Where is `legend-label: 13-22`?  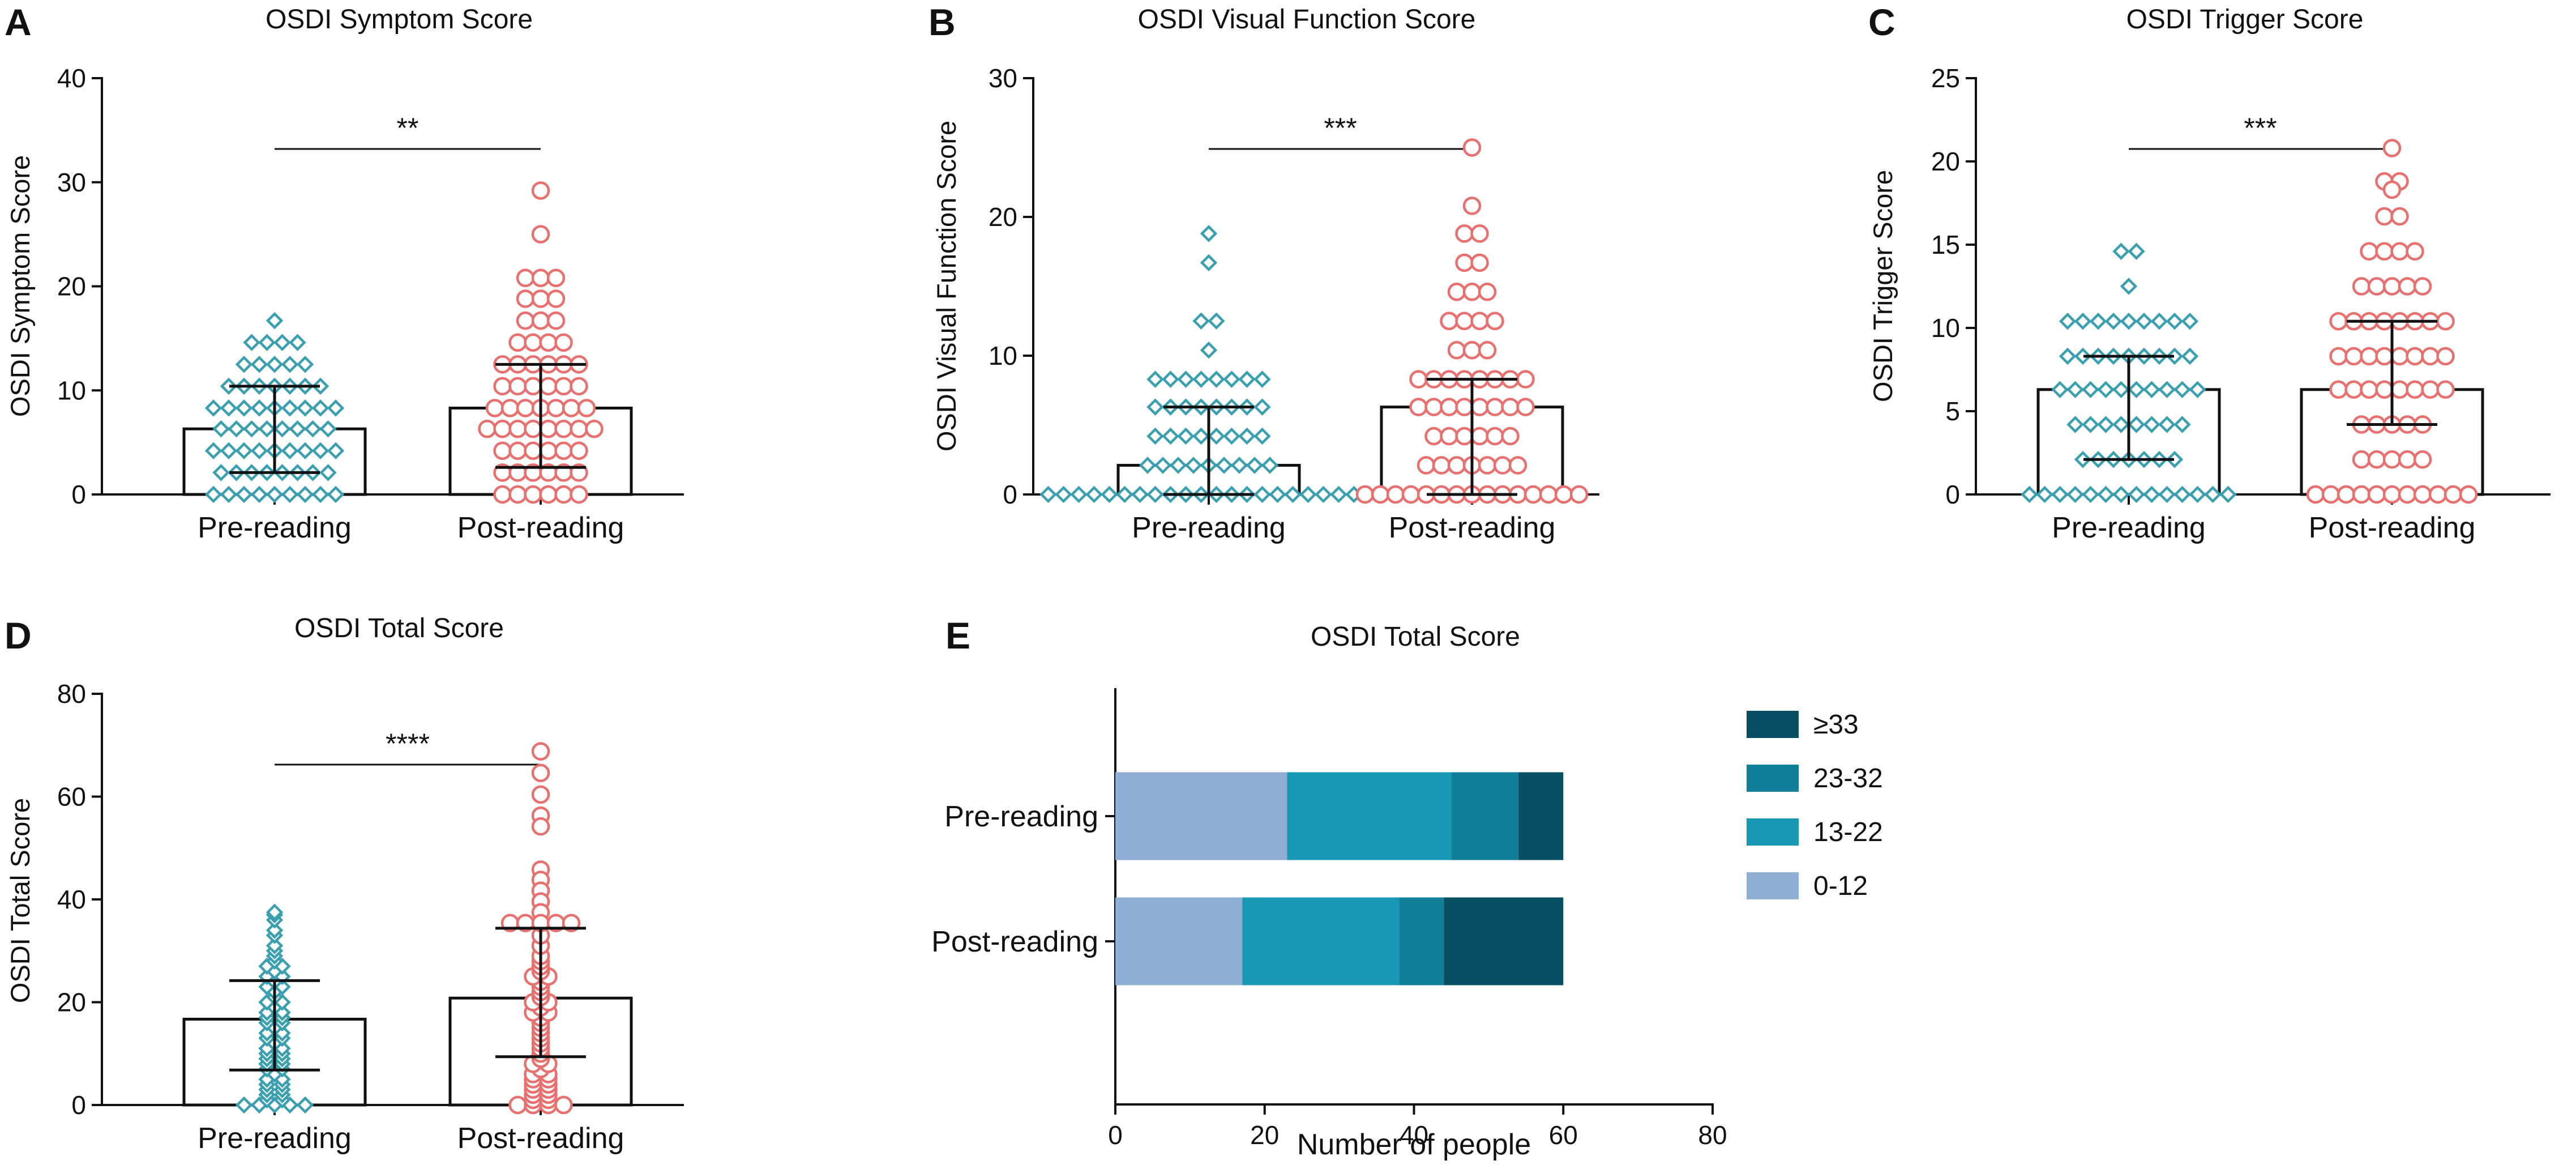
legend-label: 13-22 is located at coordinates (1848, 832).